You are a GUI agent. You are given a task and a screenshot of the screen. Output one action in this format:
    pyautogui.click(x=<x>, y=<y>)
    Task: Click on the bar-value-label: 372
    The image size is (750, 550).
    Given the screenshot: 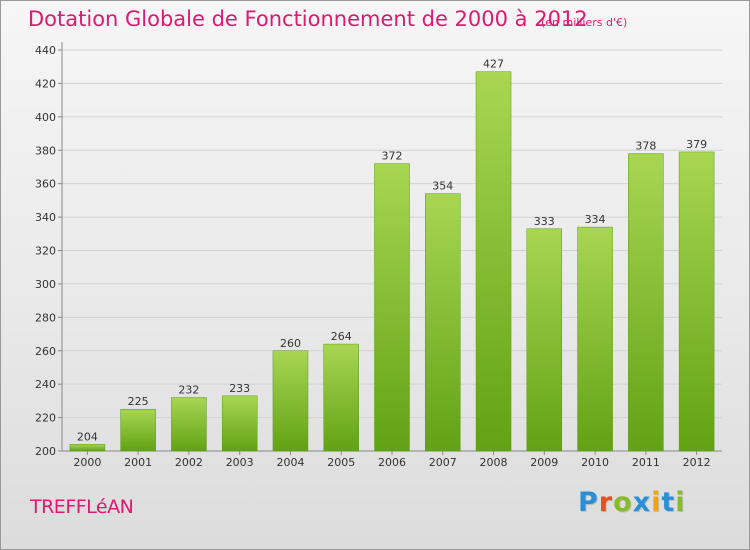 What is the action you would take?
    pyautogui.click(x=392, y=156)
    